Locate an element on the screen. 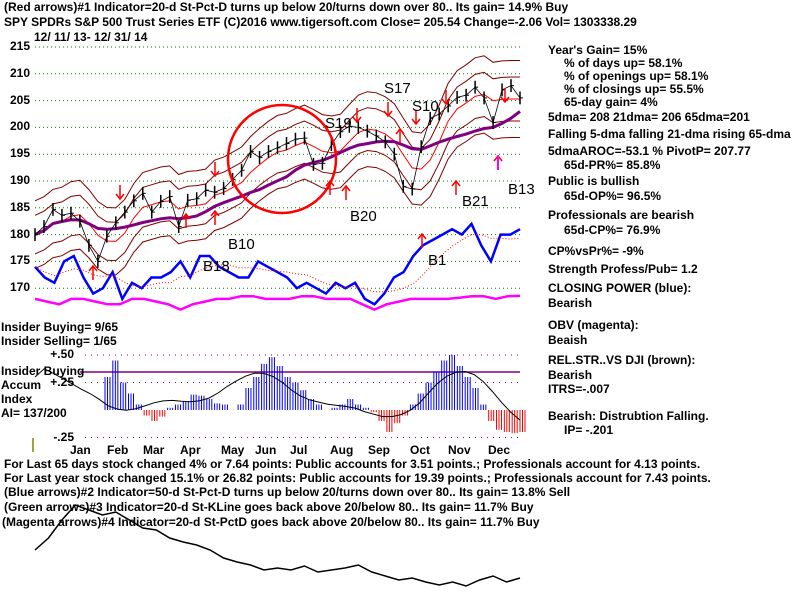 Image resolution: width=800 pixels, height=600 pixels. month-label: Sep is located at coordinates (379, 450).